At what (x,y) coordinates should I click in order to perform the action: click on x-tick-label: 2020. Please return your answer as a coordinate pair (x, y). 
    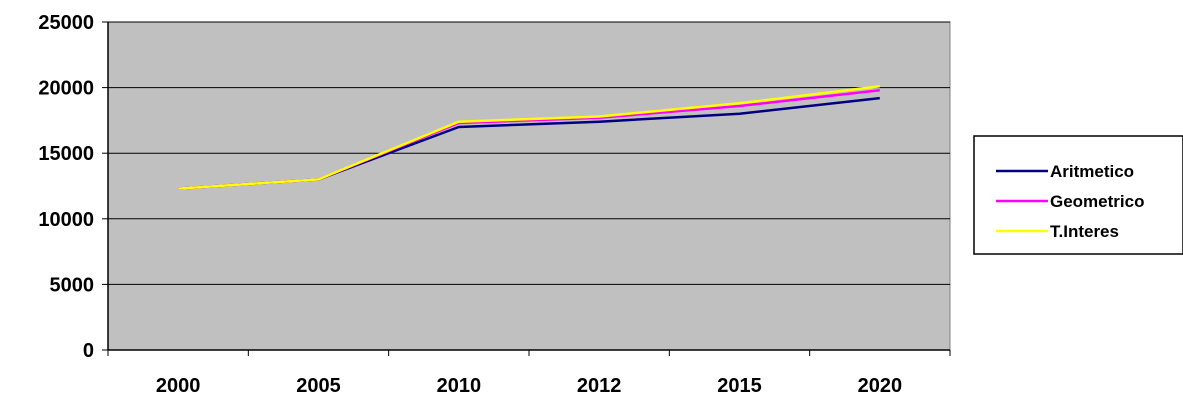
    Looking at the image, I should click on (880, 386).